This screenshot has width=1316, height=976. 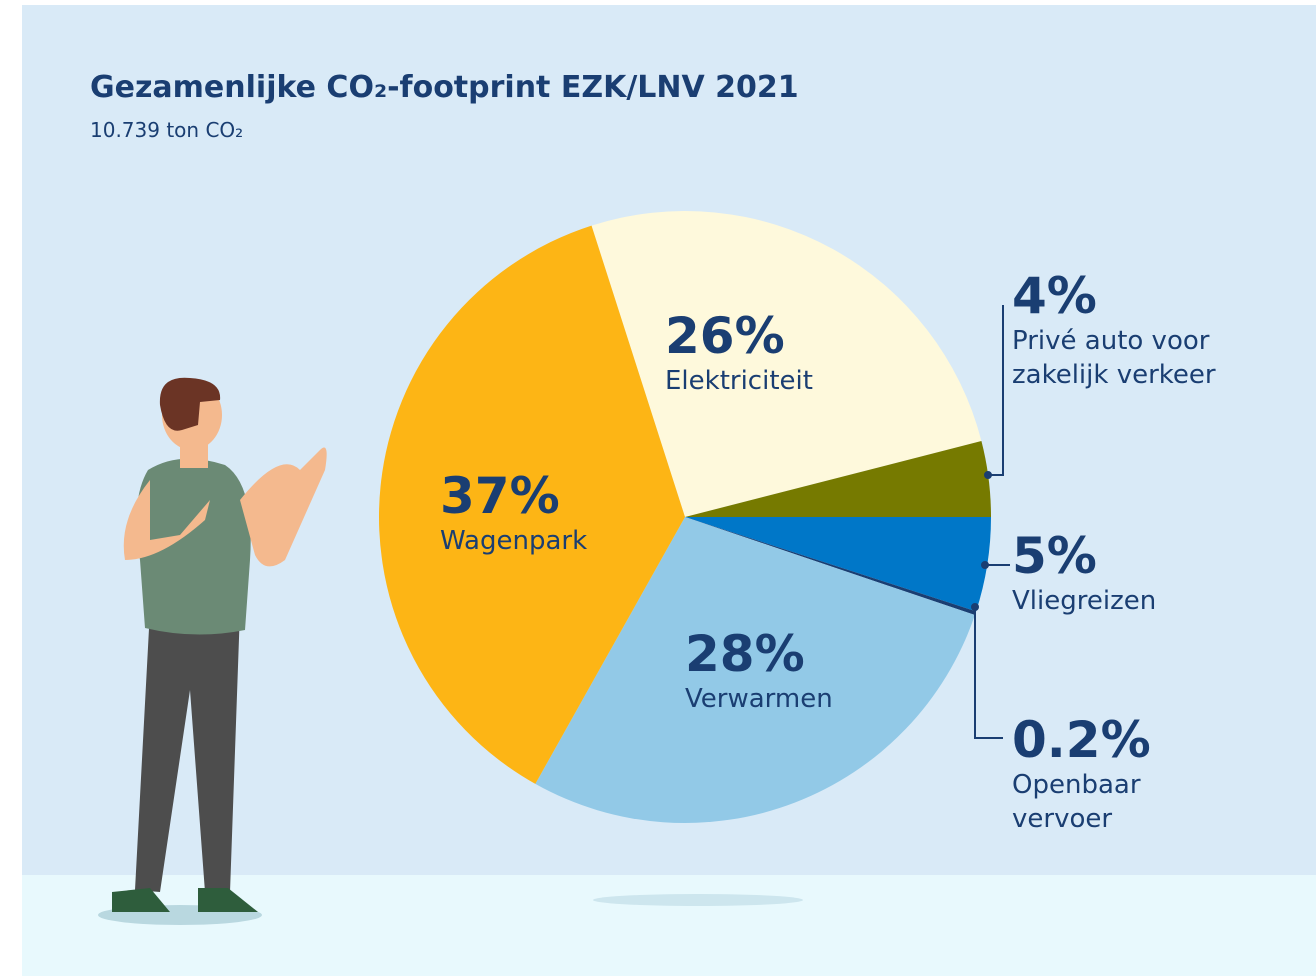 I want to click on person, so click(x=212, y=651).